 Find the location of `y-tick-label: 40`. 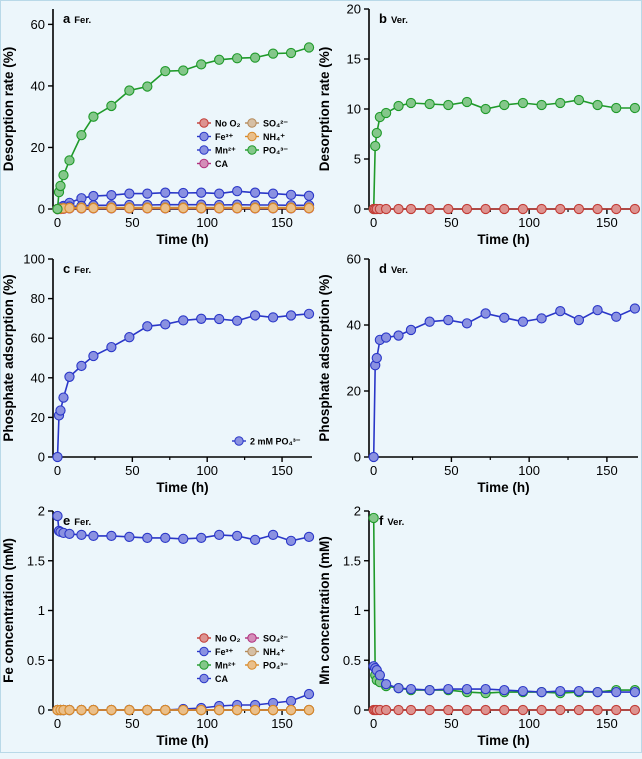

y-tick-label: 40 is located at coordinates (38, 85).